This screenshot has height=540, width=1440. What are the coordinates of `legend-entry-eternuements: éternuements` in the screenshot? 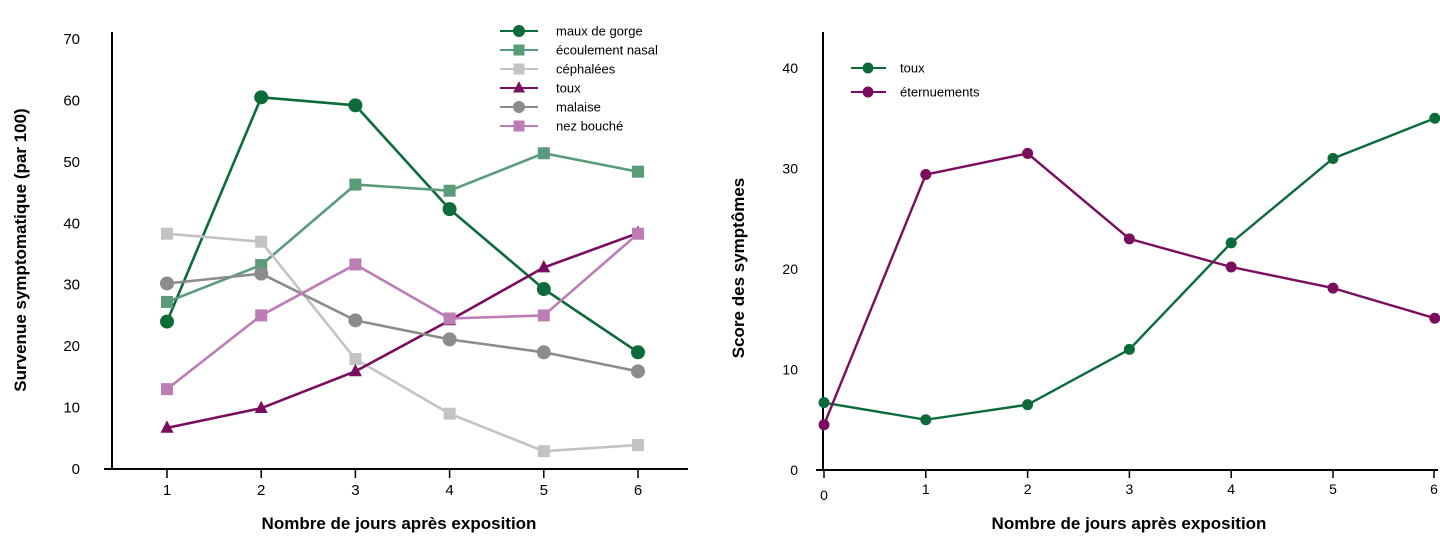 It's located at (915, 92).